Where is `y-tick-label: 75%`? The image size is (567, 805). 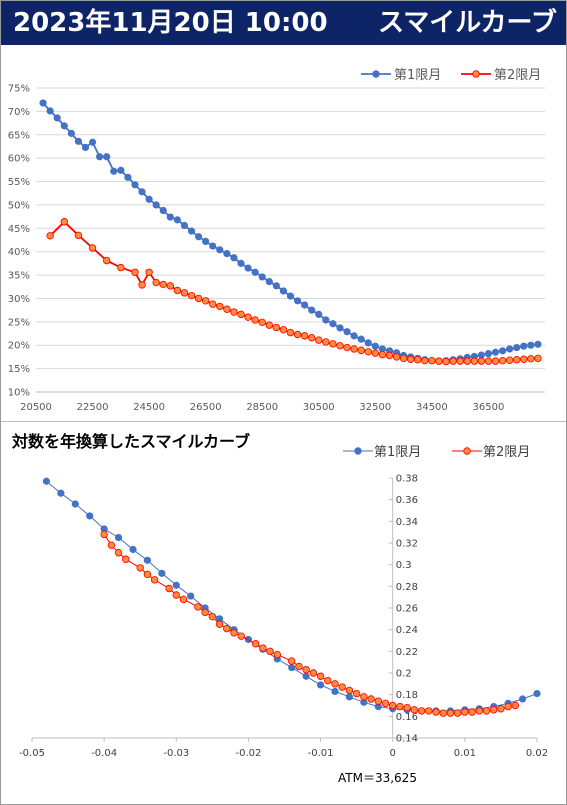 y-tick-label: 75% is located at coordinates (19, 89).